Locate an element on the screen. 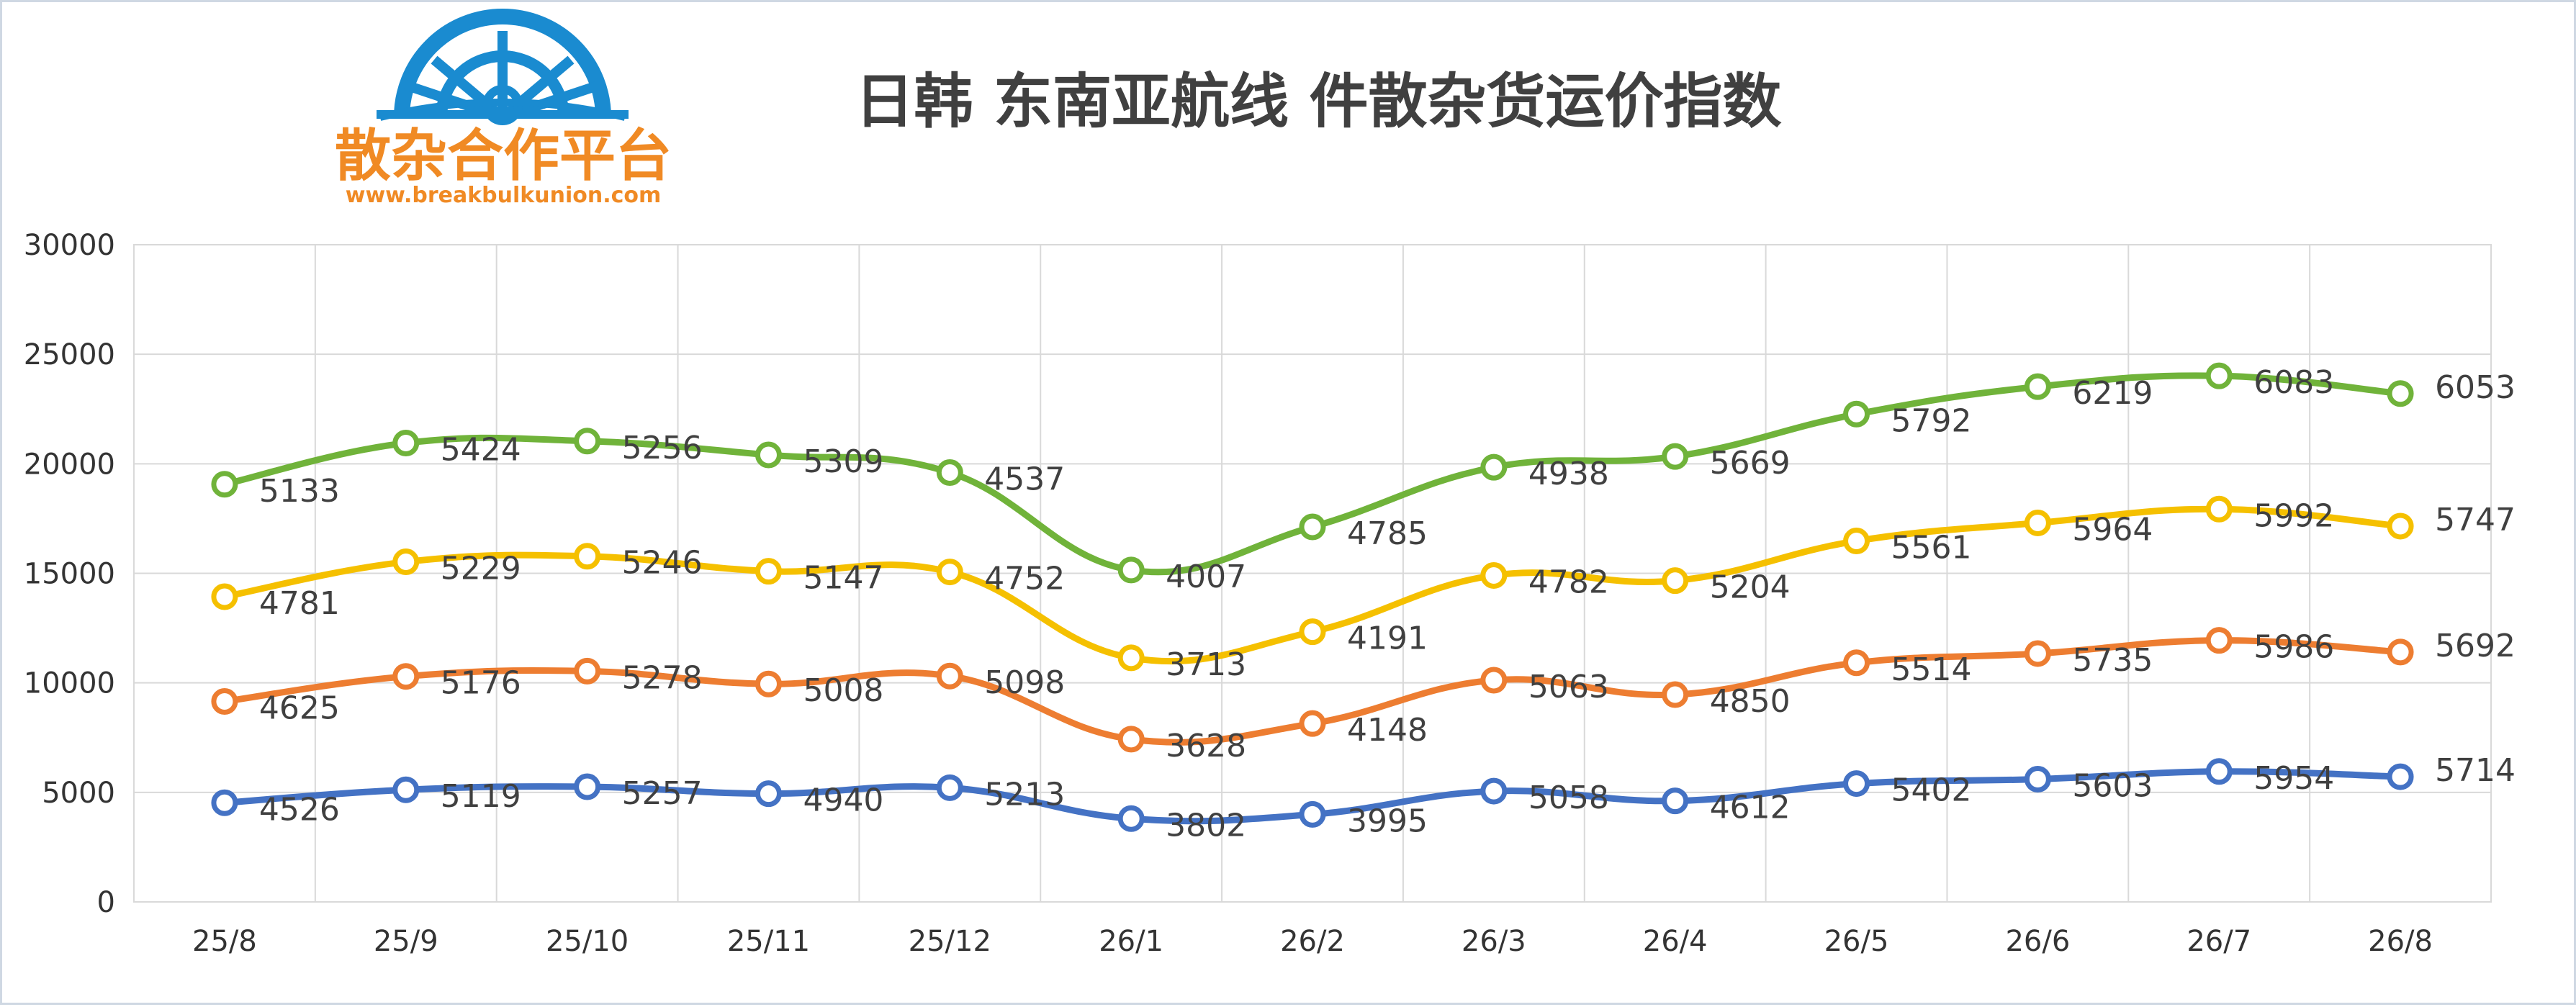 This screenshot has height=1007, width=2576. data-label: 5213 is located at coordinates (1024, 794).